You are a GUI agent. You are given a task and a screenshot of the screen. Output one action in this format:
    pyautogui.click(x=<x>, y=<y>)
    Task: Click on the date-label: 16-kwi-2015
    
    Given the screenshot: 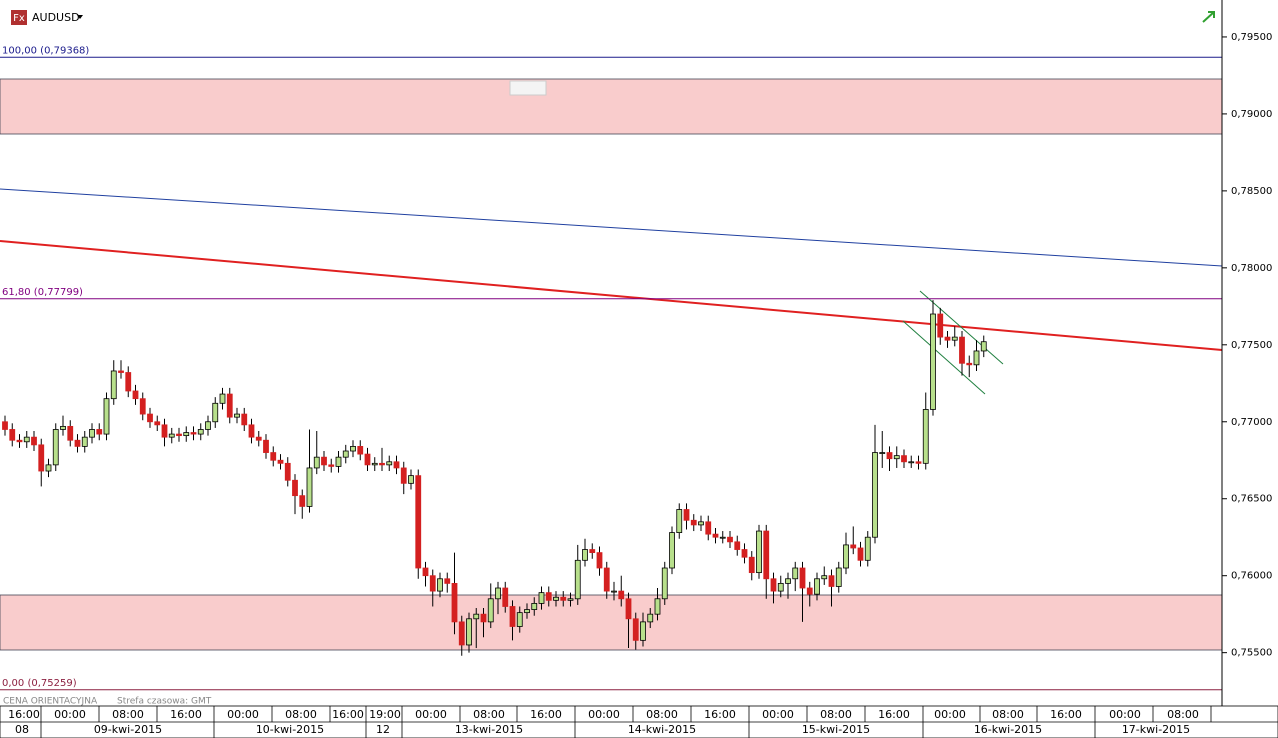 What is the action you would take?
    pyautogui.click(x=1008, y=729)
    